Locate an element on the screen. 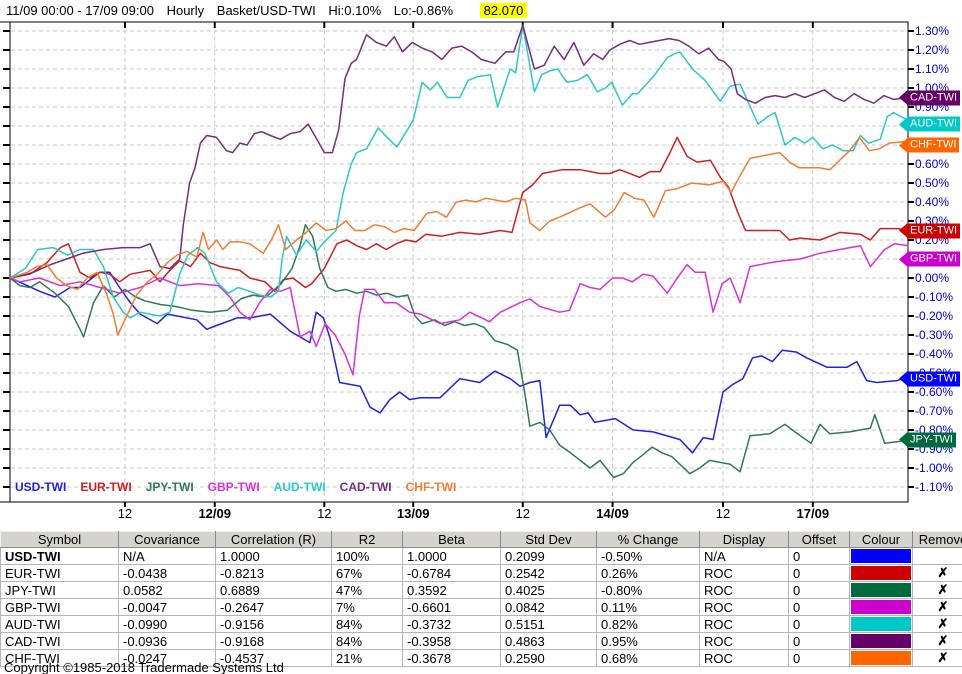 The height and width of the screenshot is (674, 962). legend-item-aud-twi: AUD-TWI is located at coordinates (299, 487).